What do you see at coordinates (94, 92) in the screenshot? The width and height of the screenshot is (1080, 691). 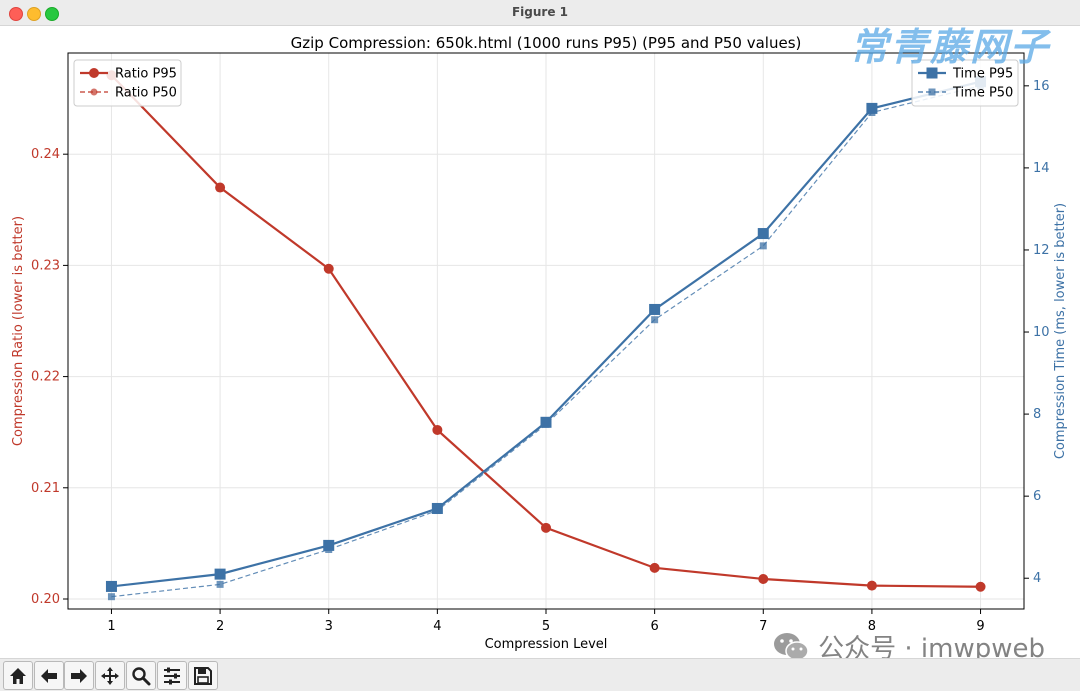 I see `legend-marker-ratio-p50` at bounding box center [94, 92].